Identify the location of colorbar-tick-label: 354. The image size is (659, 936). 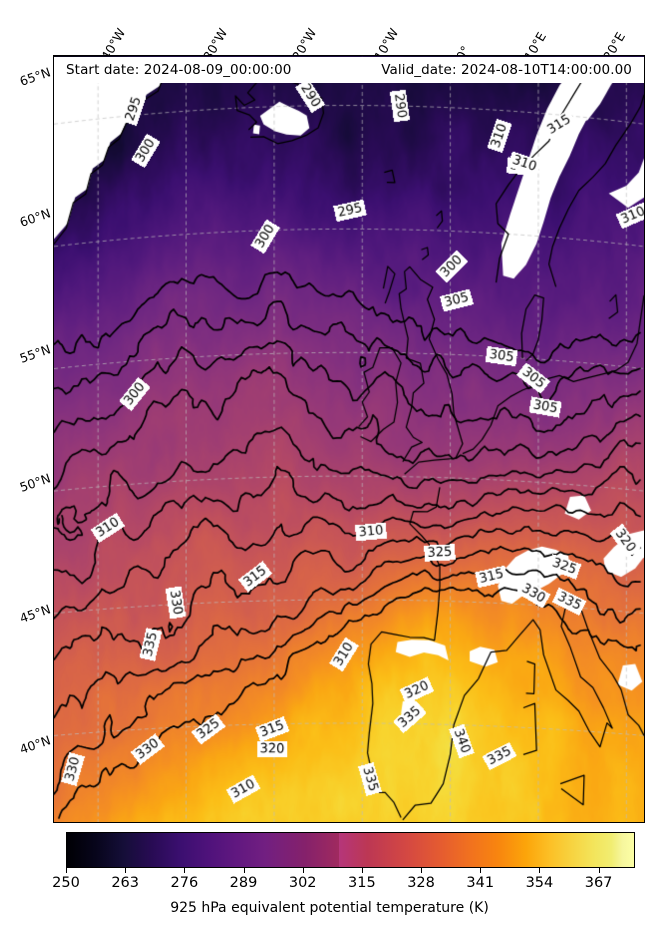
(539, 883).